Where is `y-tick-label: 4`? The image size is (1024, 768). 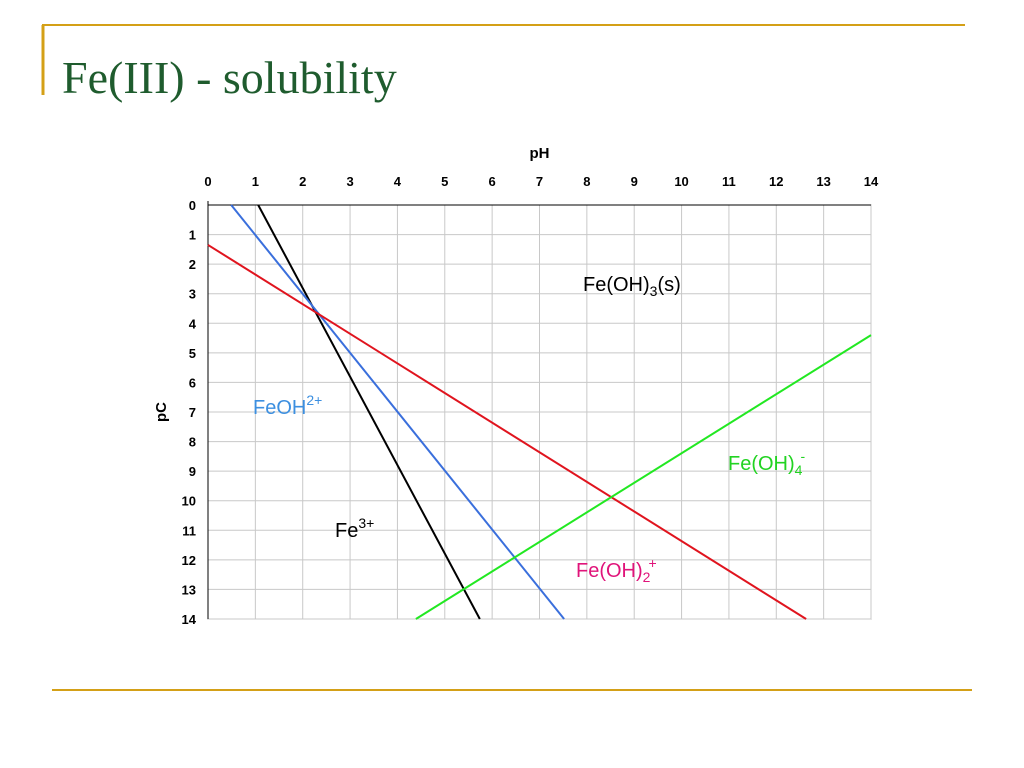 y-tick-label: 4 is located at coordinates (193, 323).